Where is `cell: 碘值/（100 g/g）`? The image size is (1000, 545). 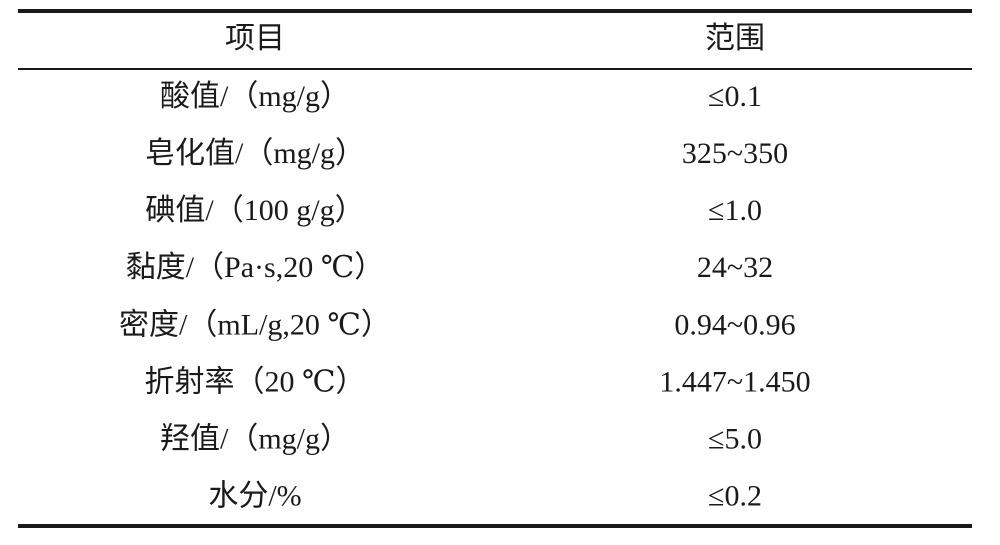 cell: 碘值/（100 g/g） is located at coordinates (254, 210).